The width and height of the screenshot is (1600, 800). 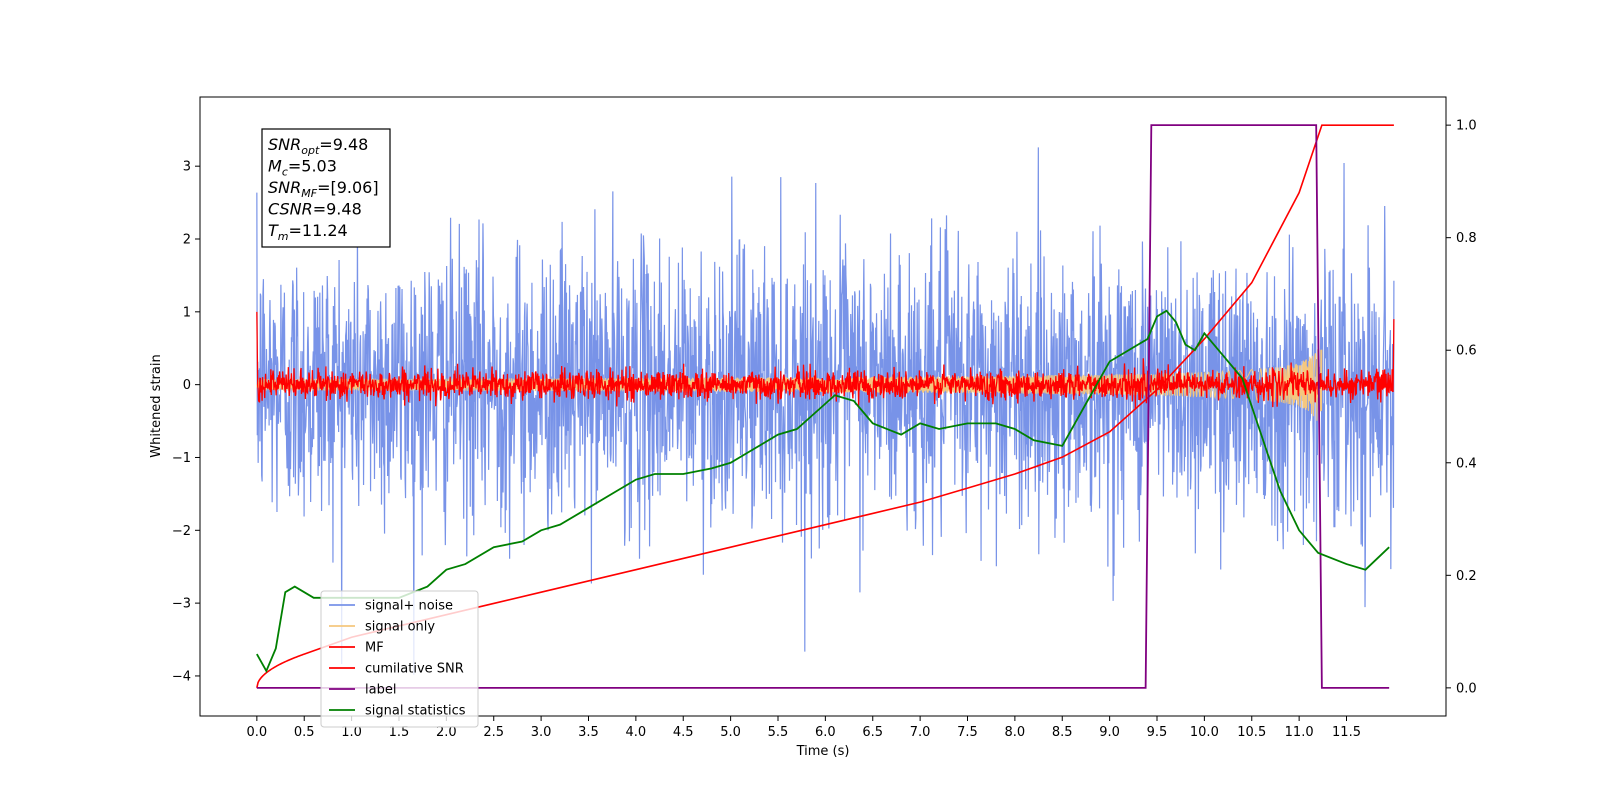 What do you see at coordinates (187, 312) in the screenshot?
I see `y-left-tick-label: 1` at bounding box center [187, 312].